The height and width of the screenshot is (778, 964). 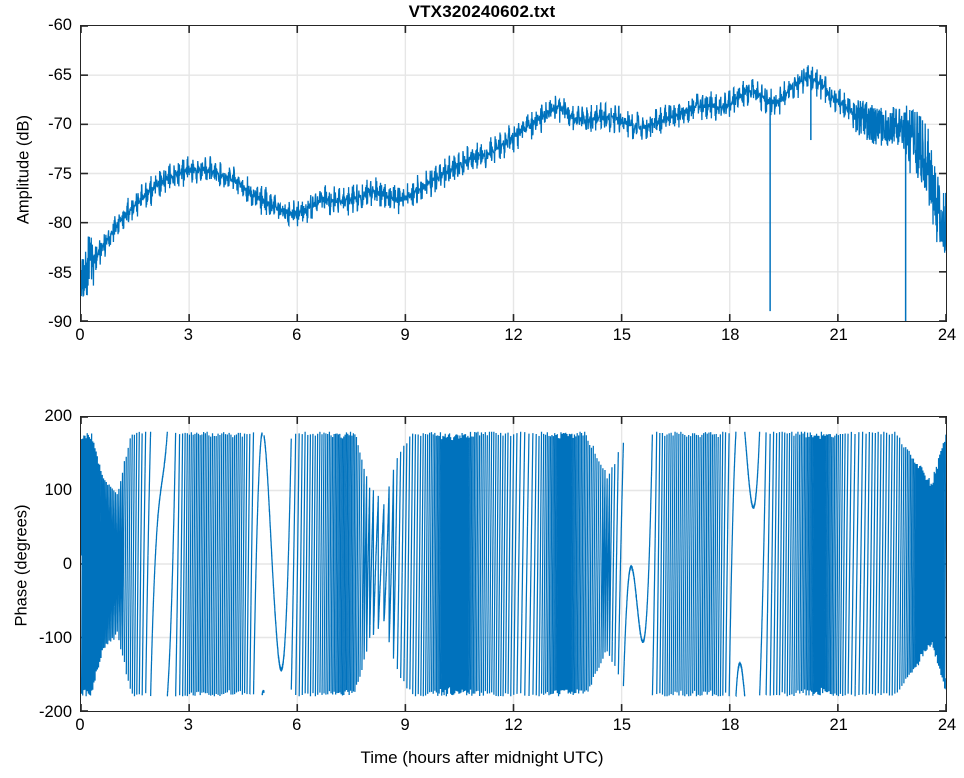 I want to click on phase-y-tick-labels: -200 -100 0 100 200, so click(x=38, y=564).